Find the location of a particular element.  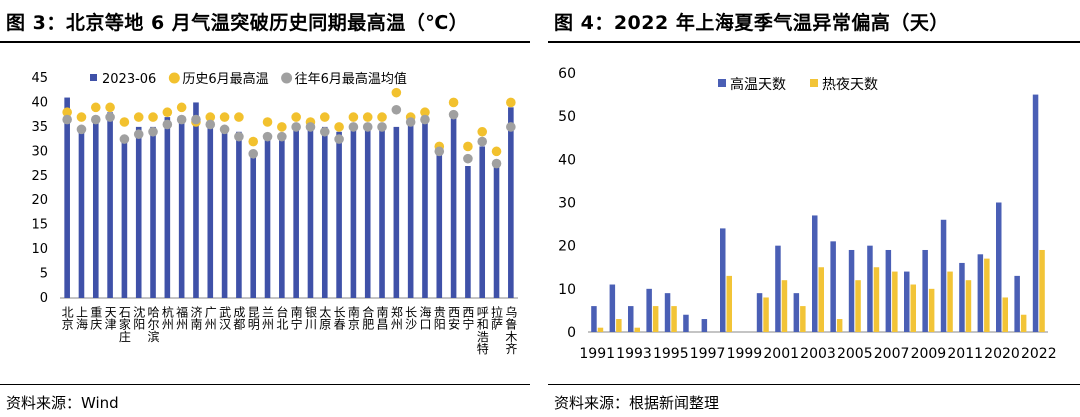

y-tick-label: 60 is located at coordinates (567, 74).